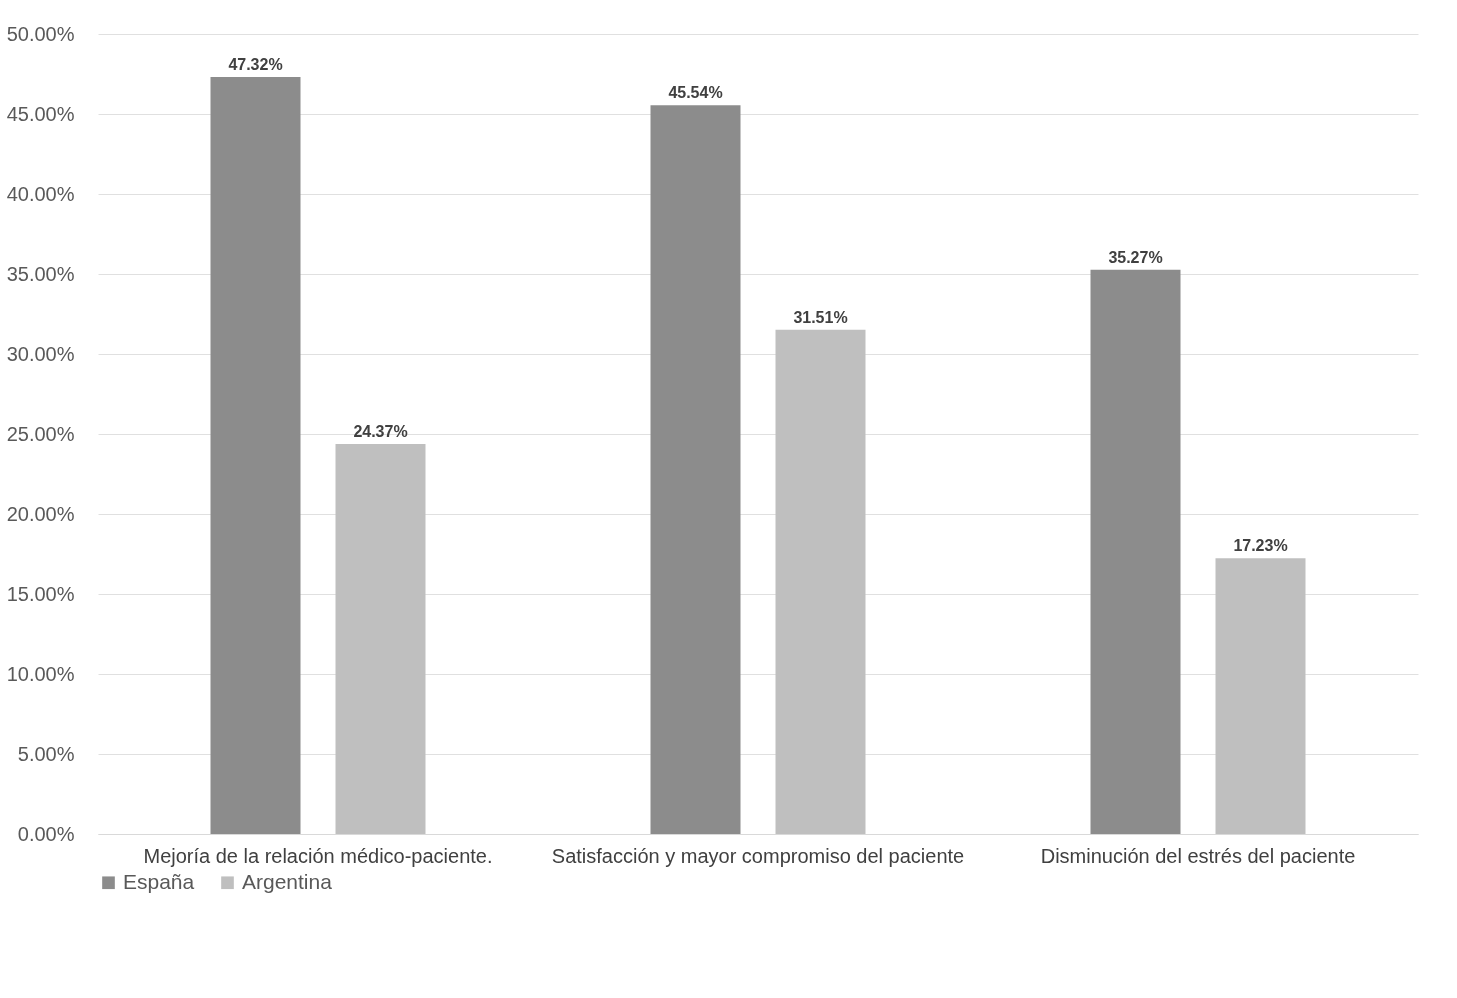 The image size is (1457, 998). I want to click on data-label: 47.32%, so click(255, 64).